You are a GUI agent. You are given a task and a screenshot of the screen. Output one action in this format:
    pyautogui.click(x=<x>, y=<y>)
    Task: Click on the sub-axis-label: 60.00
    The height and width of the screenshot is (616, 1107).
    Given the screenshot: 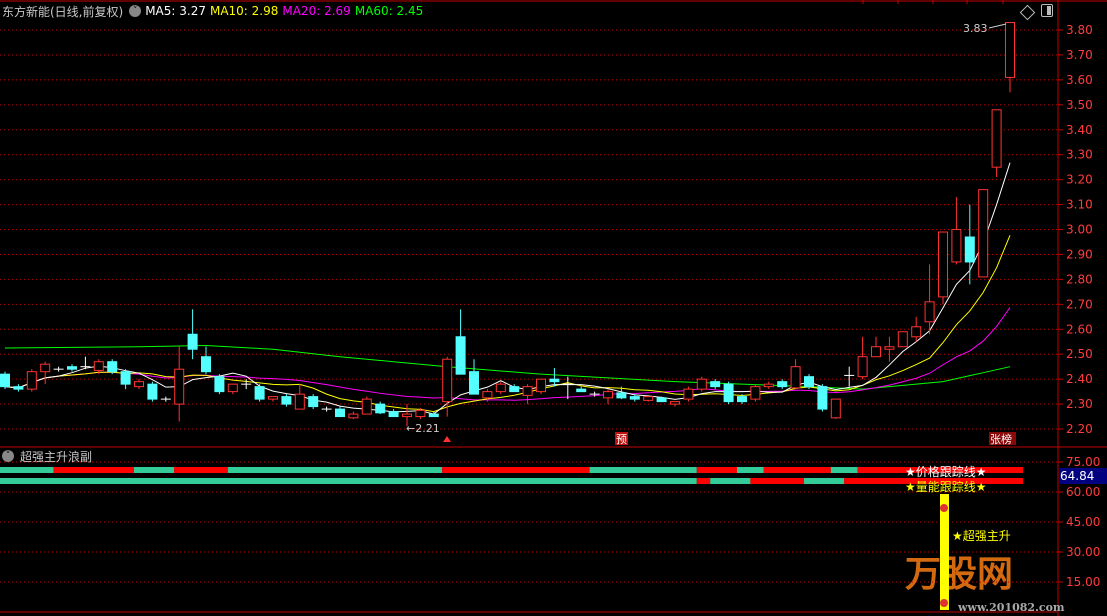 What is the action you would take?
    pyautogui.click(x=1083, y=492)
    